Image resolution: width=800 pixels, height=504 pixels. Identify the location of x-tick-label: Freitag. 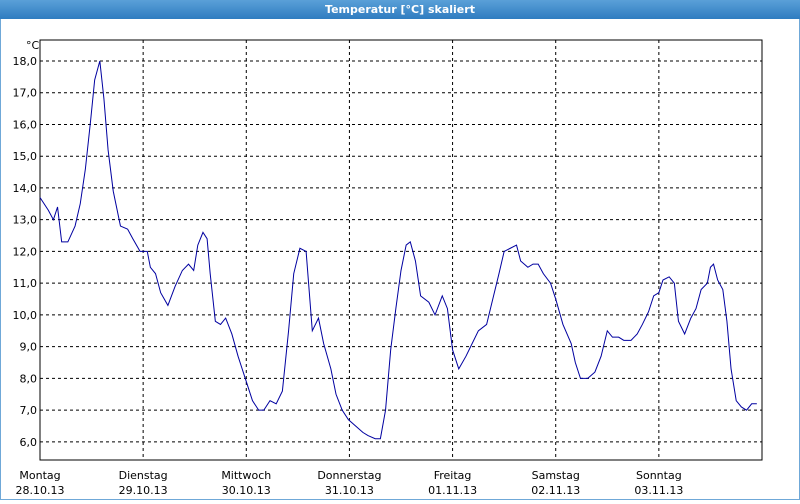
(453, 475).